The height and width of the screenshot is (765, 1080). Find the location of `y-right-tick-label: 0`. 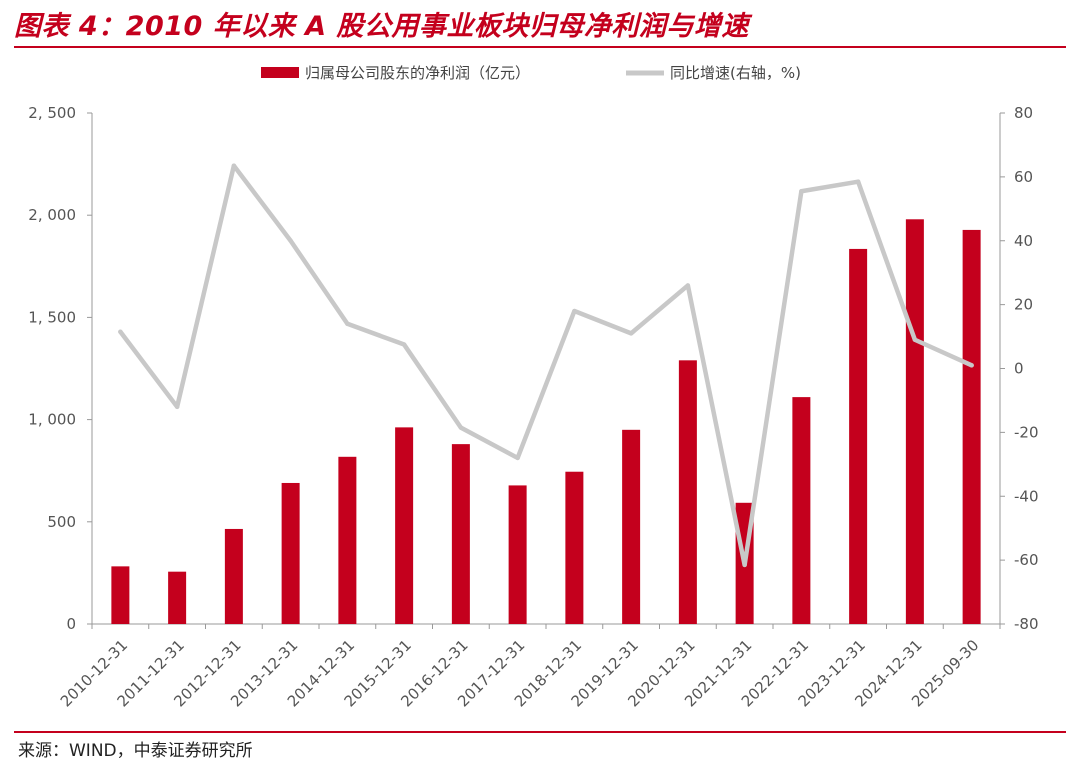

y-right-tick-label: 0 is located at coordinates (1019, 369).